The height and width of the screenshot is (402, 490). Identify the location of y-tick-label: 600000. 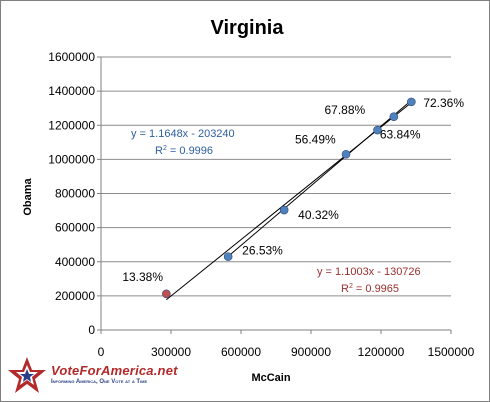
(75, 228).